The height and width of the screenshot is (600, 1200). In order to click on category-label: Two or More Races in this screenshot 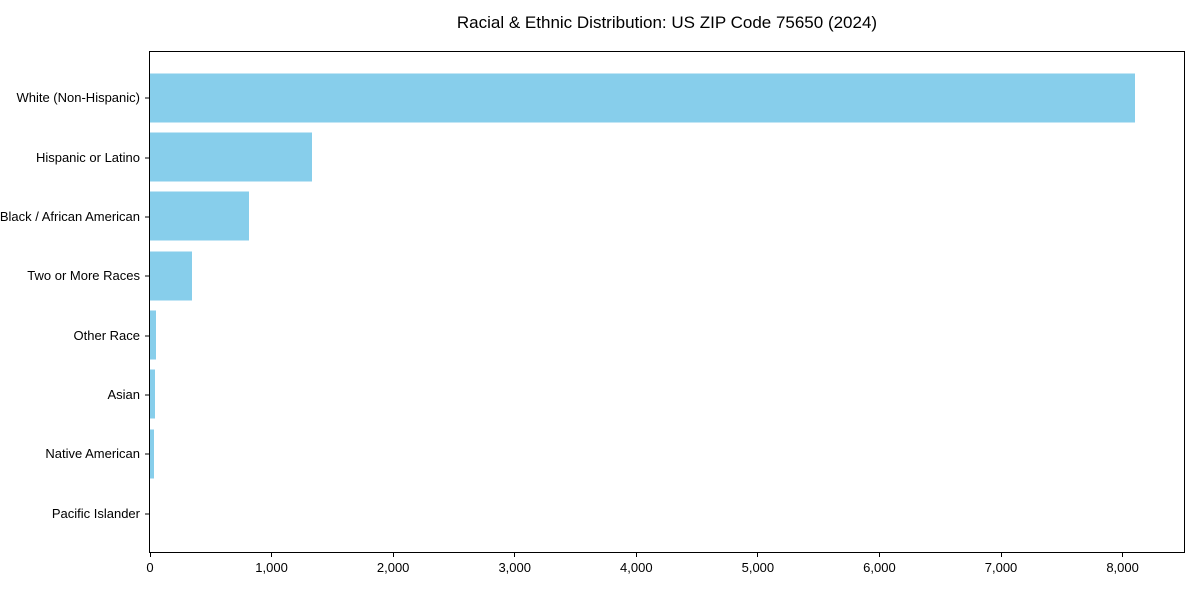, I will do `click(83, 276)`.